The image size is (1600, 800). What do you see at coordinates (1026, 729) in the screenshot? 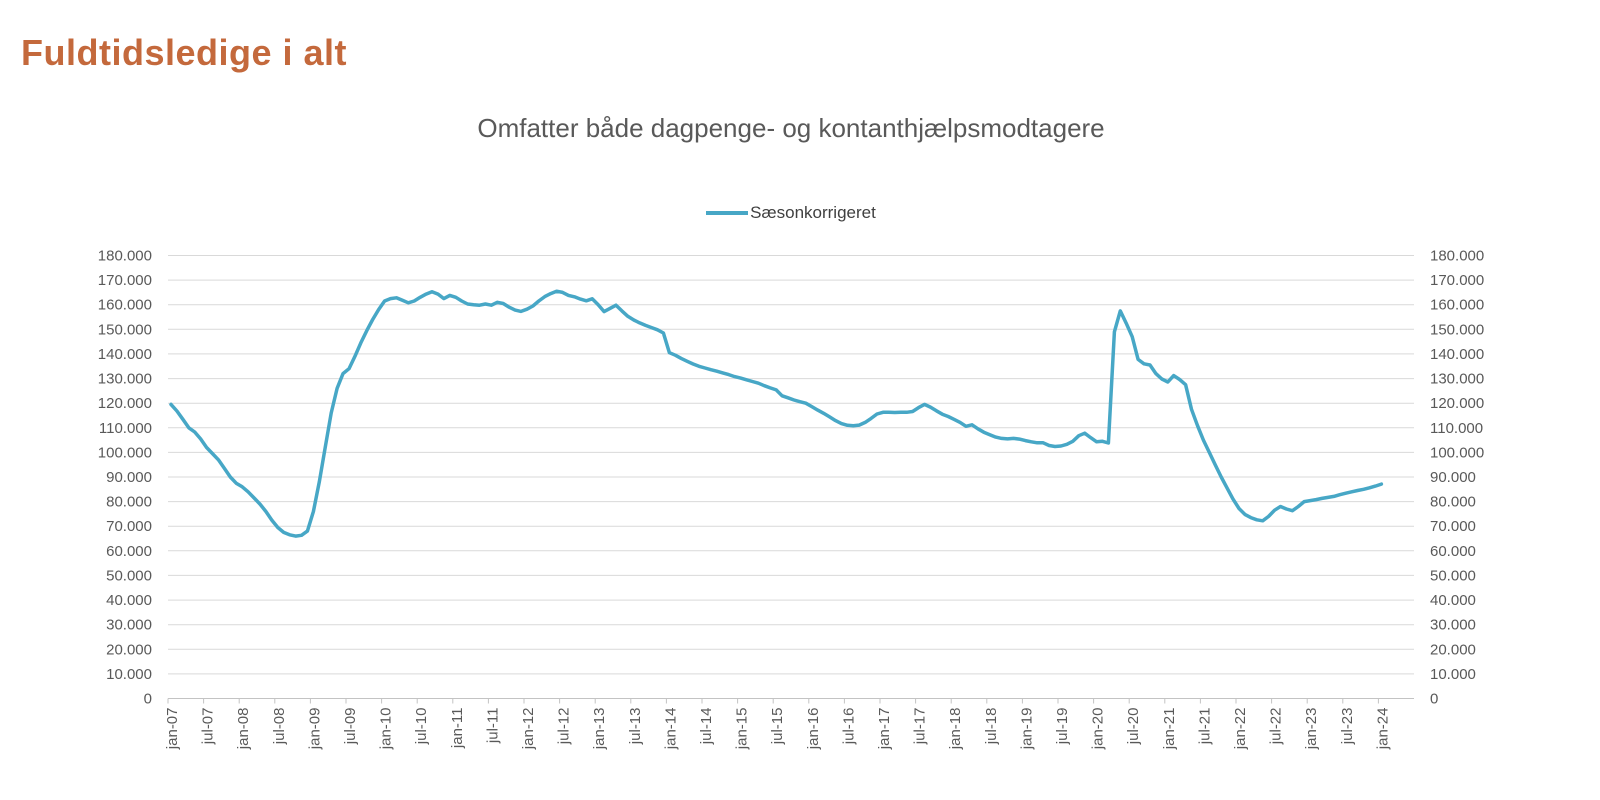
I see `svg-text: jan-19` at bounding box center [1026, 729].